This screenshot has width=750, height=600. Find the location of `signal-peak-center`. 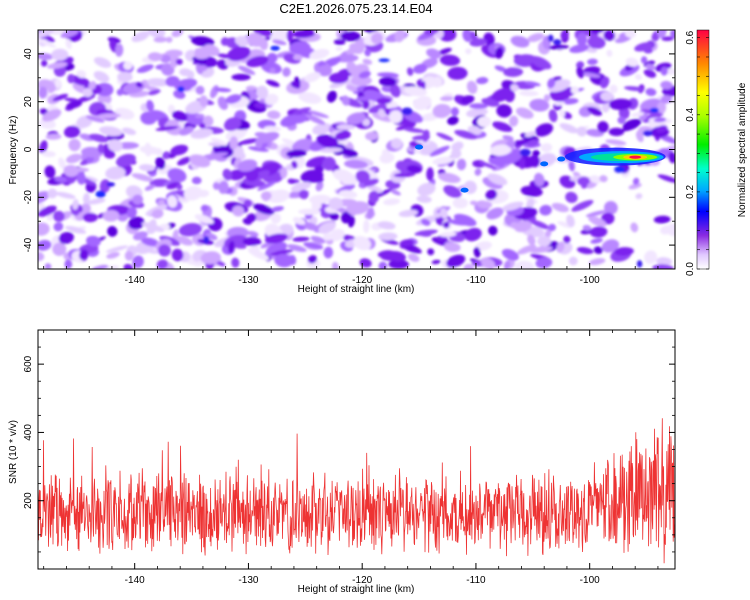

signal-peak-center is located at coordinates (635, 157).